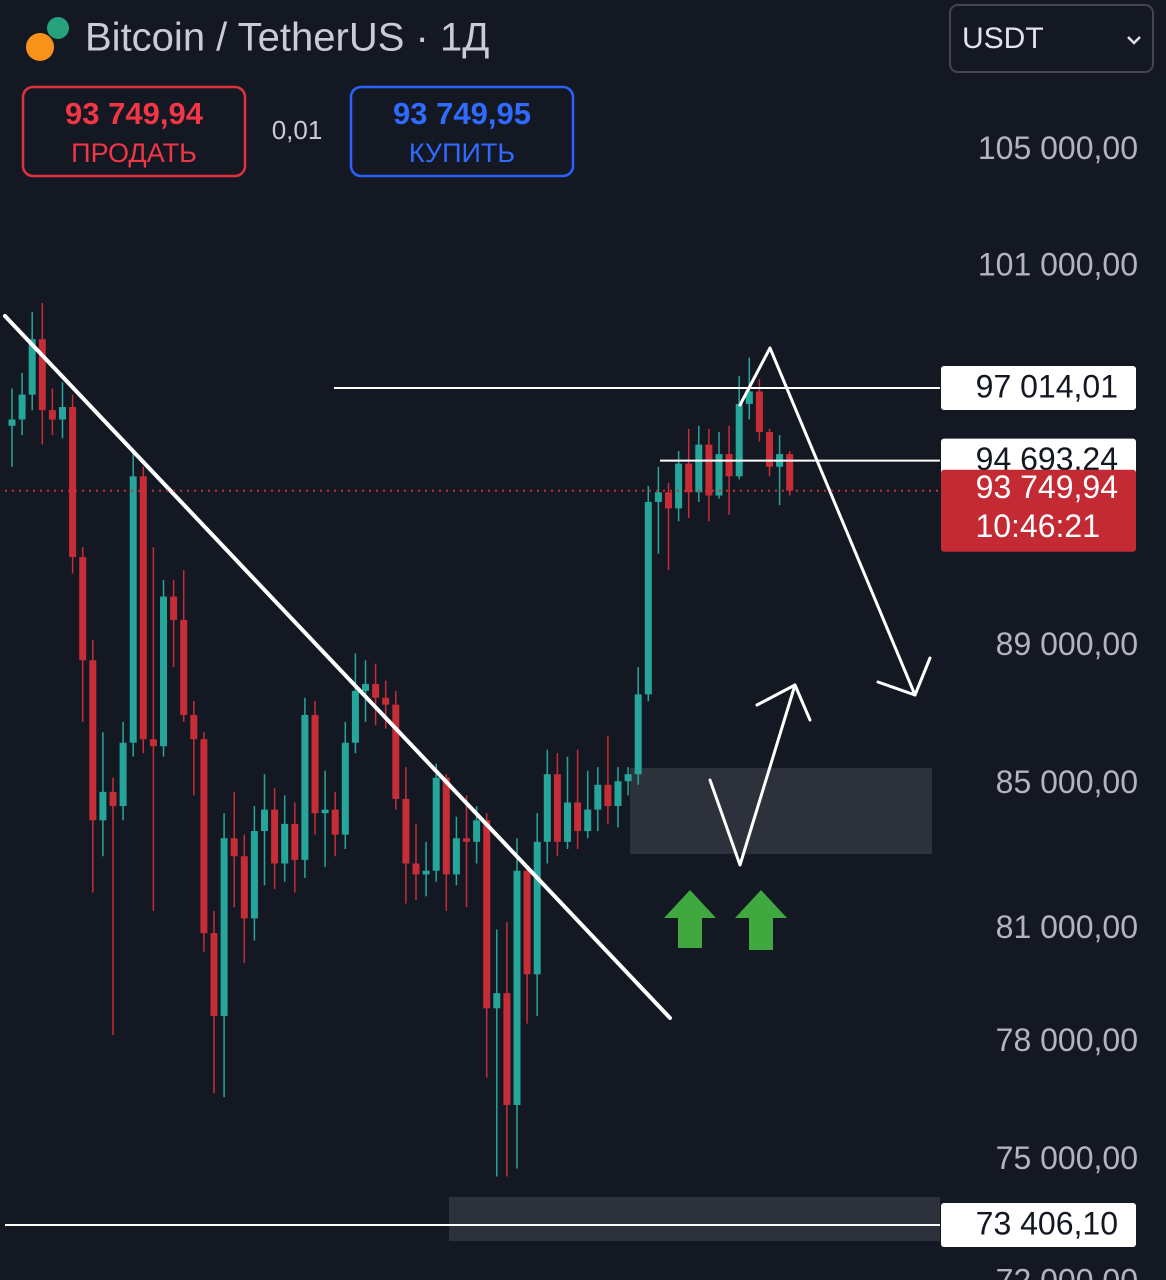 The height and width of the screenshot is (1280, 1166). I want to click on currency-select, so click(1051, 38).